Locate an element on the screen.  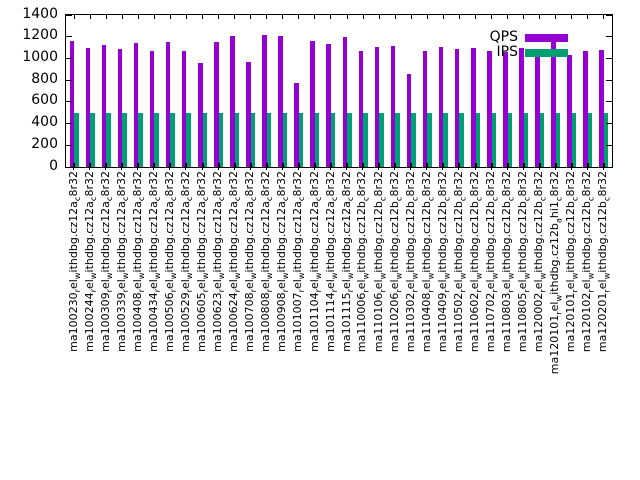
legend-item-ips: IPS is located at coordinates (529, 52).